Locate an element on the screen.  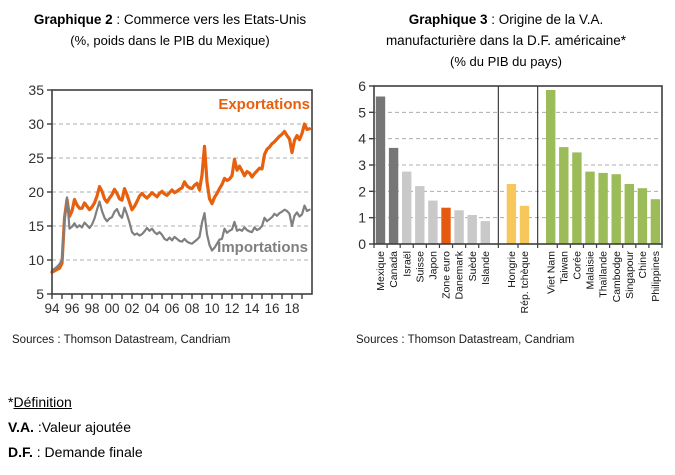
svg-text: Mexique is located at coordinates (381, 271).